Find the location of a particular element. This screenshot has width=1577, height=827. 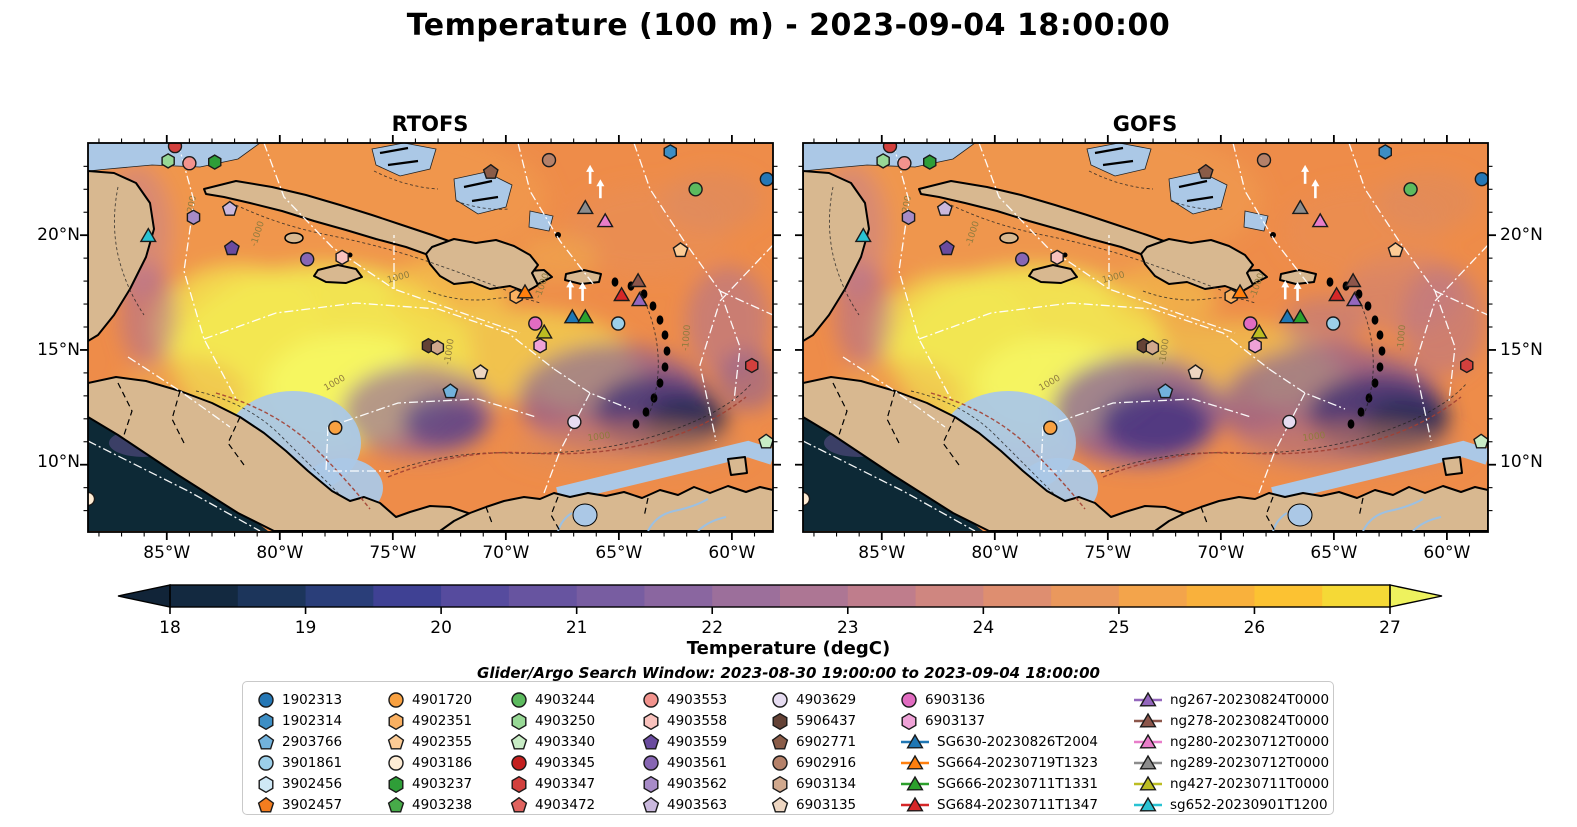

legend-entry-4903563: 4903563 is located at coordinates (684, 804).